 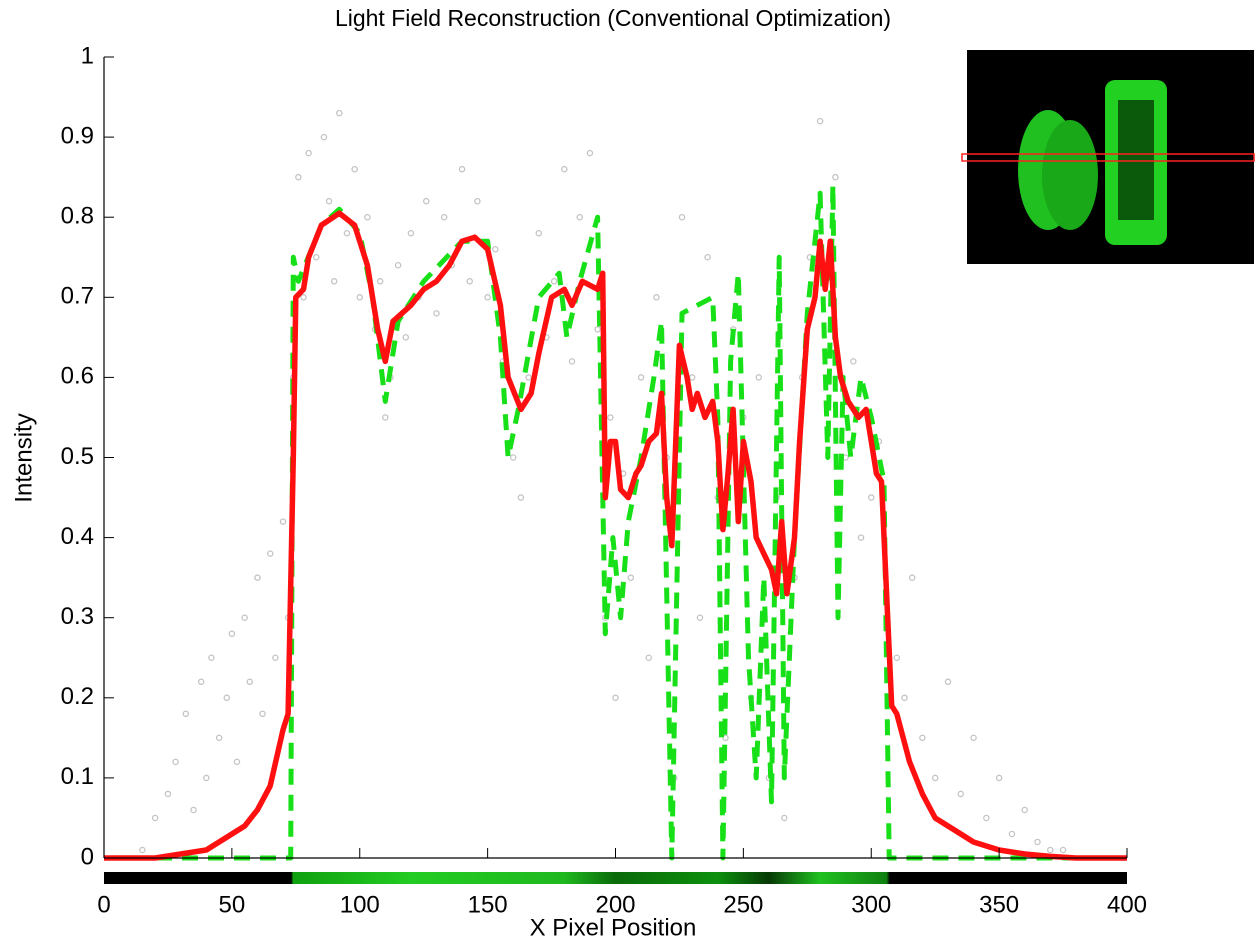 What do you see at coordinates (77, 616) in the screenshot?
I see `y-tick-label: 0.3` at bounding box center [77, 616].